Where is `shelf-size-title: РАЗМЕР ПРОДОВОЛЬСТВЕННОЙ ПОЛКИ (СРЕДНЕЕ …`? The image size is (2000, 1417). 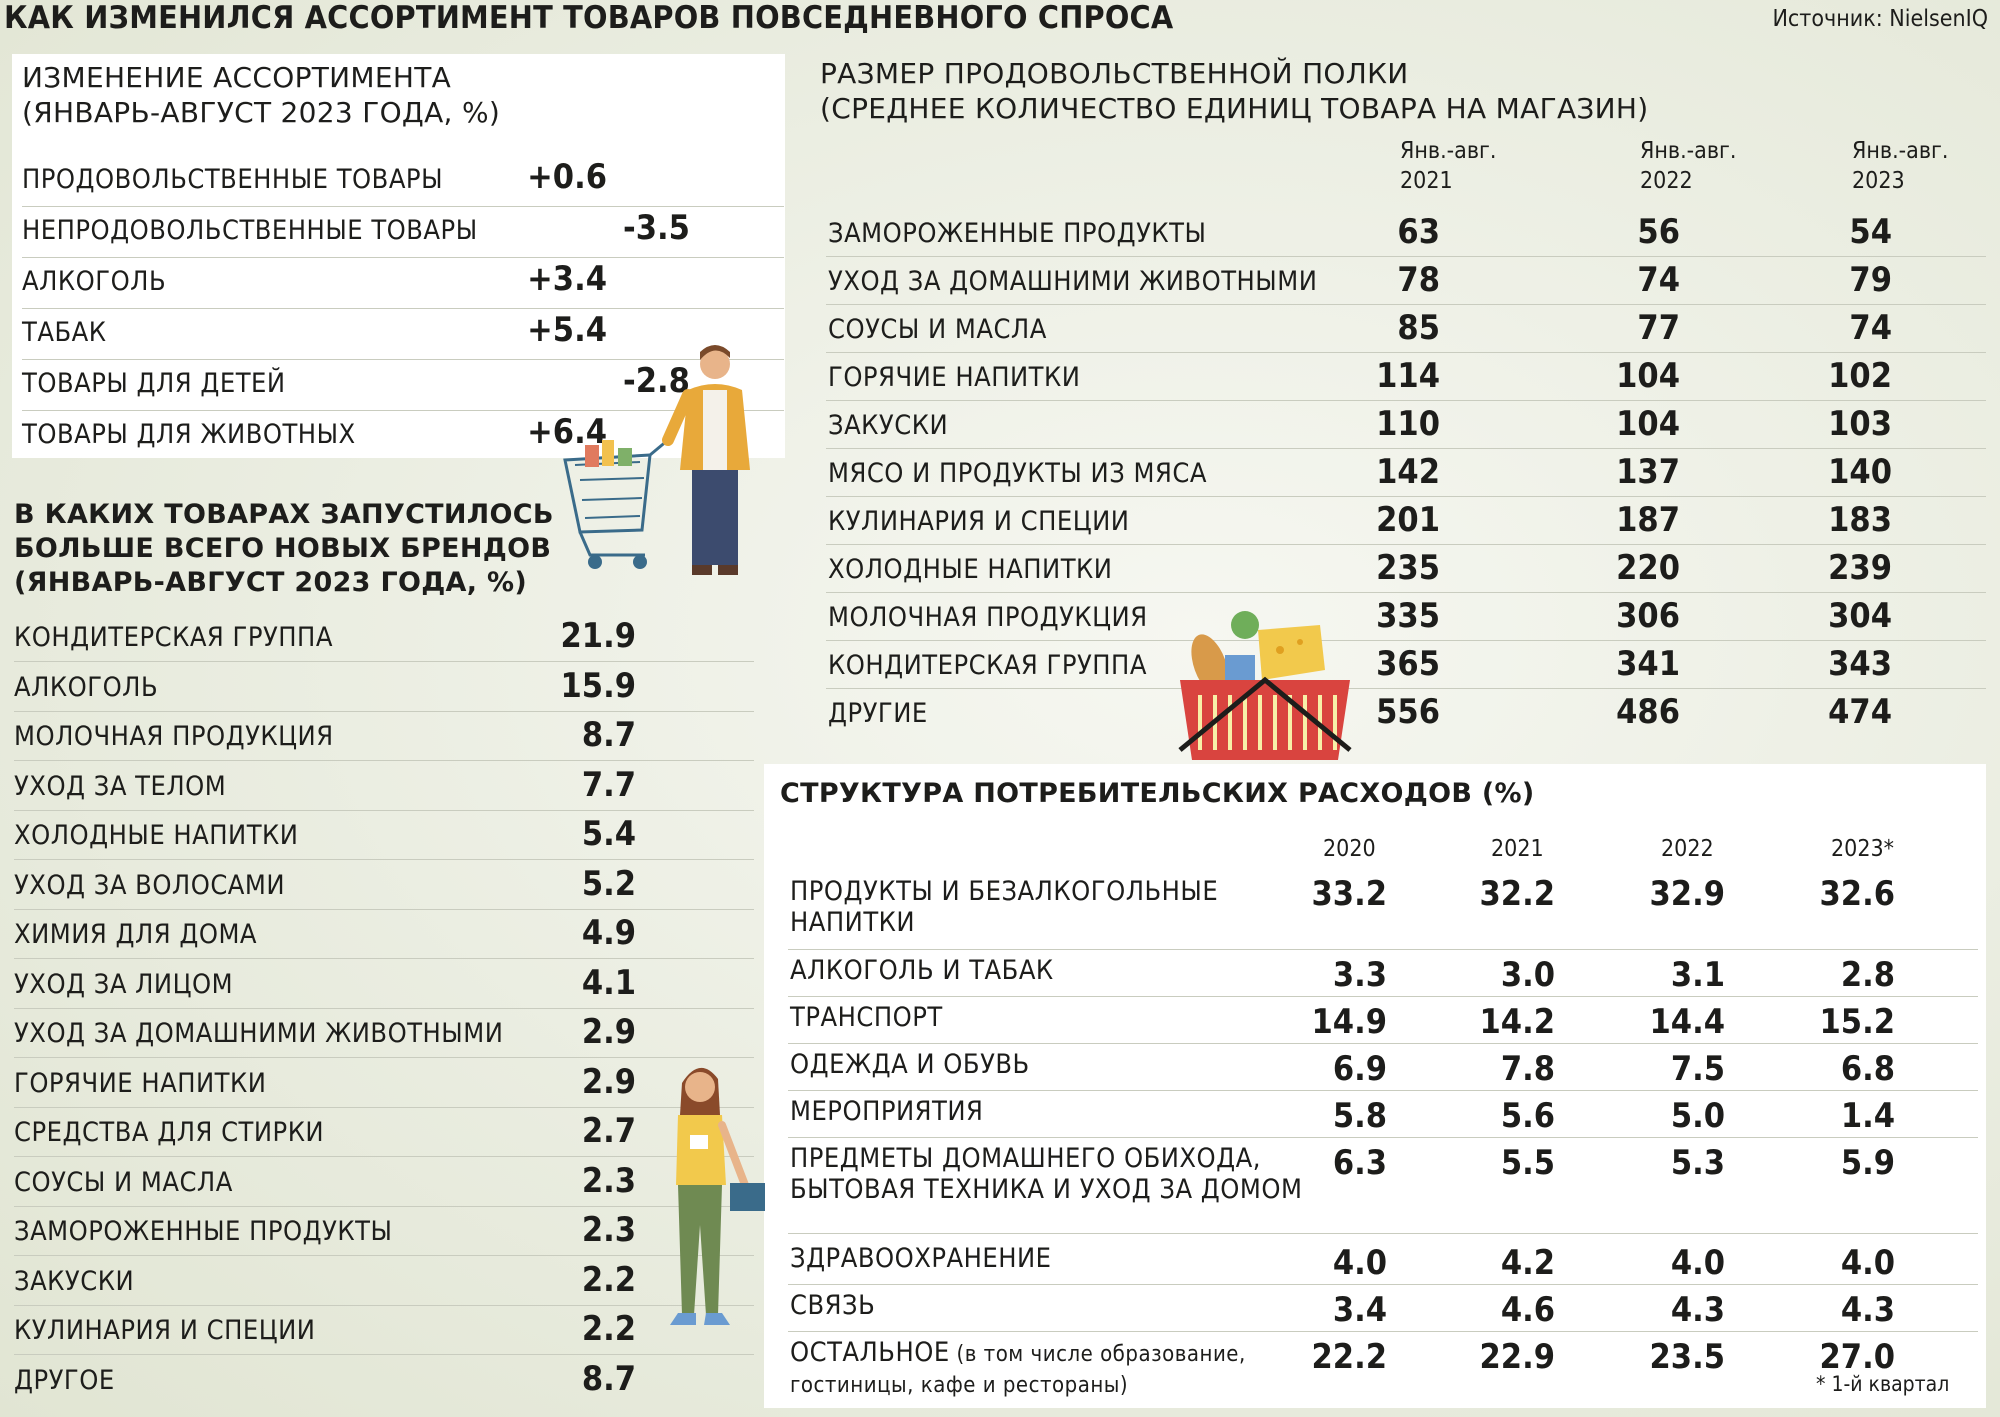
shelf-size-title: РАЗМЕР ПРОДОВОЛЬСТВЕННОЙ ПОЛКИ (СРЕДНЕЕ … is located at coordinates (1234, 91).